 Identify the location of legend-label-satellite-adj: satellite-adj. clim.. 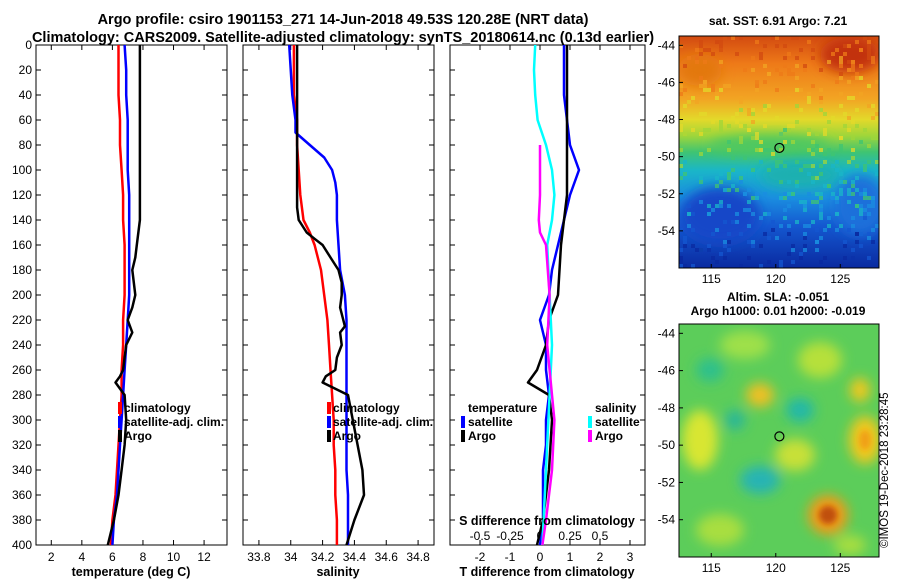
(383, 422).